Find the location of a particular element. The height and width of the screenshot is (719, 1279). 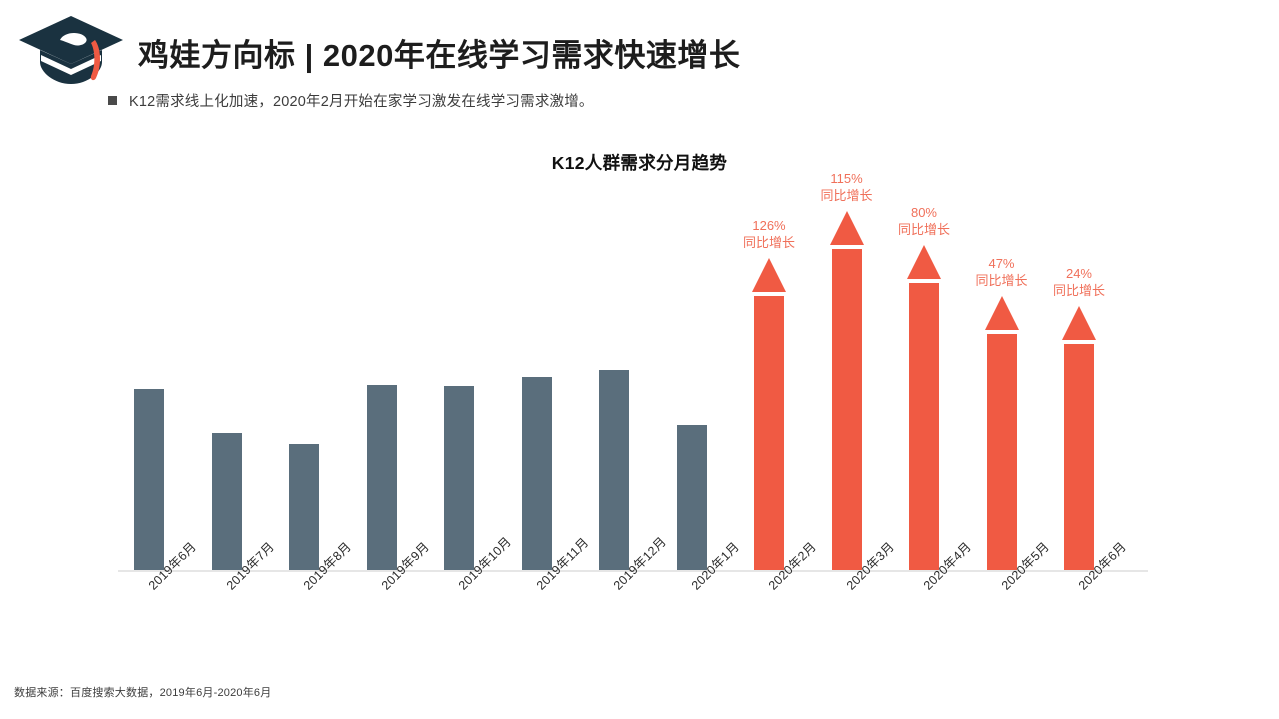

growth-annotation: 126% 同比增长 is located at coordinates (769, 234).